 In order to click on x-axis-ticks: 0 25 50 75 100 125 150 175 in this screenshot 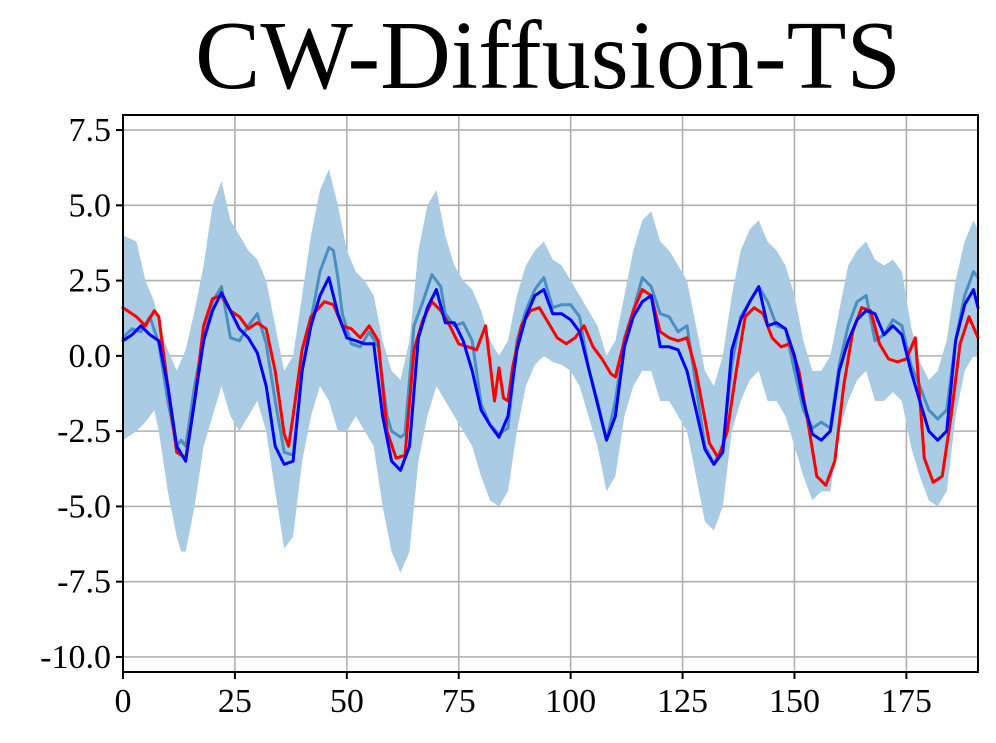, I will do `click(523, 696)`.